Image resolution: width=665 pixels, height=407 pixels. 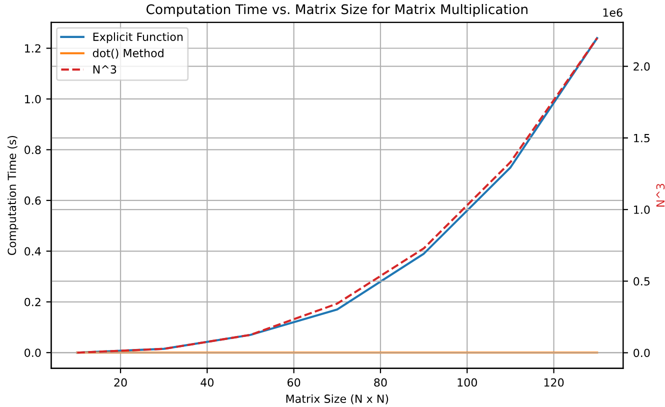 What do you see at coordinates (33, 99) in the screenshot?
I see `y-tick-label: 1.0` at bounding box center [33, 99].